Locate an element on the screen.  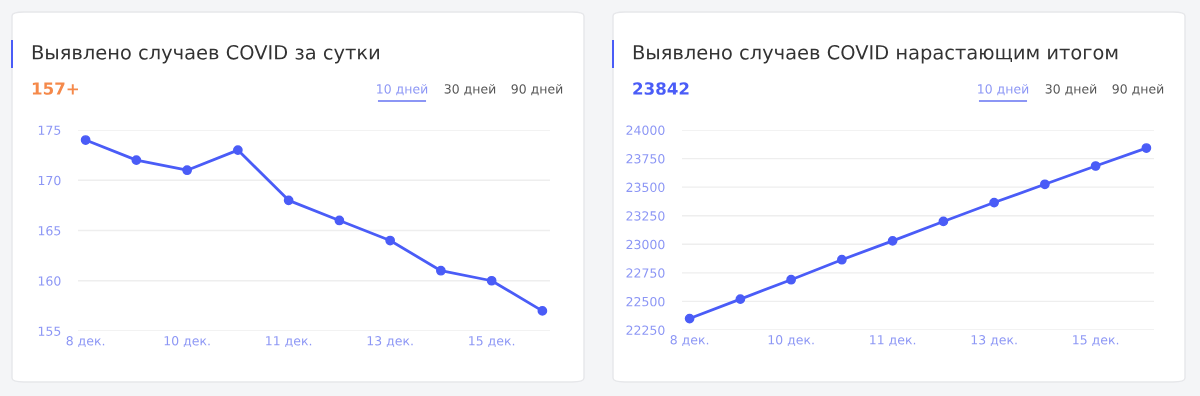
y-tick-label: 160 is located at coordinates (49, 281).